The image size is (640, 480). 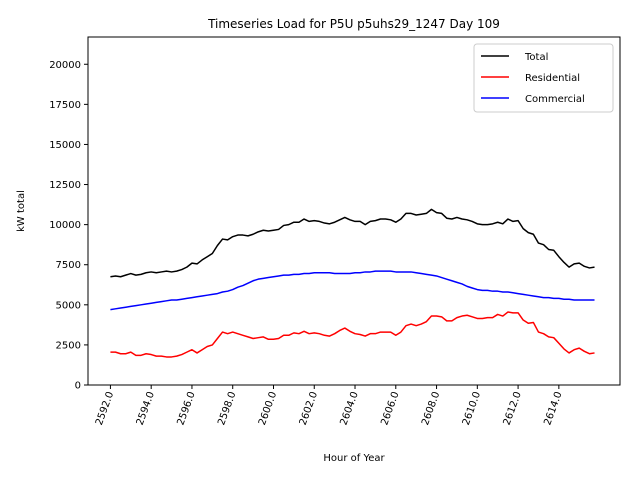 What do you see at coordinates (68, 305) in the screenshot?
I see `y-tick-label: 5000` at bounding box center [68, 305].